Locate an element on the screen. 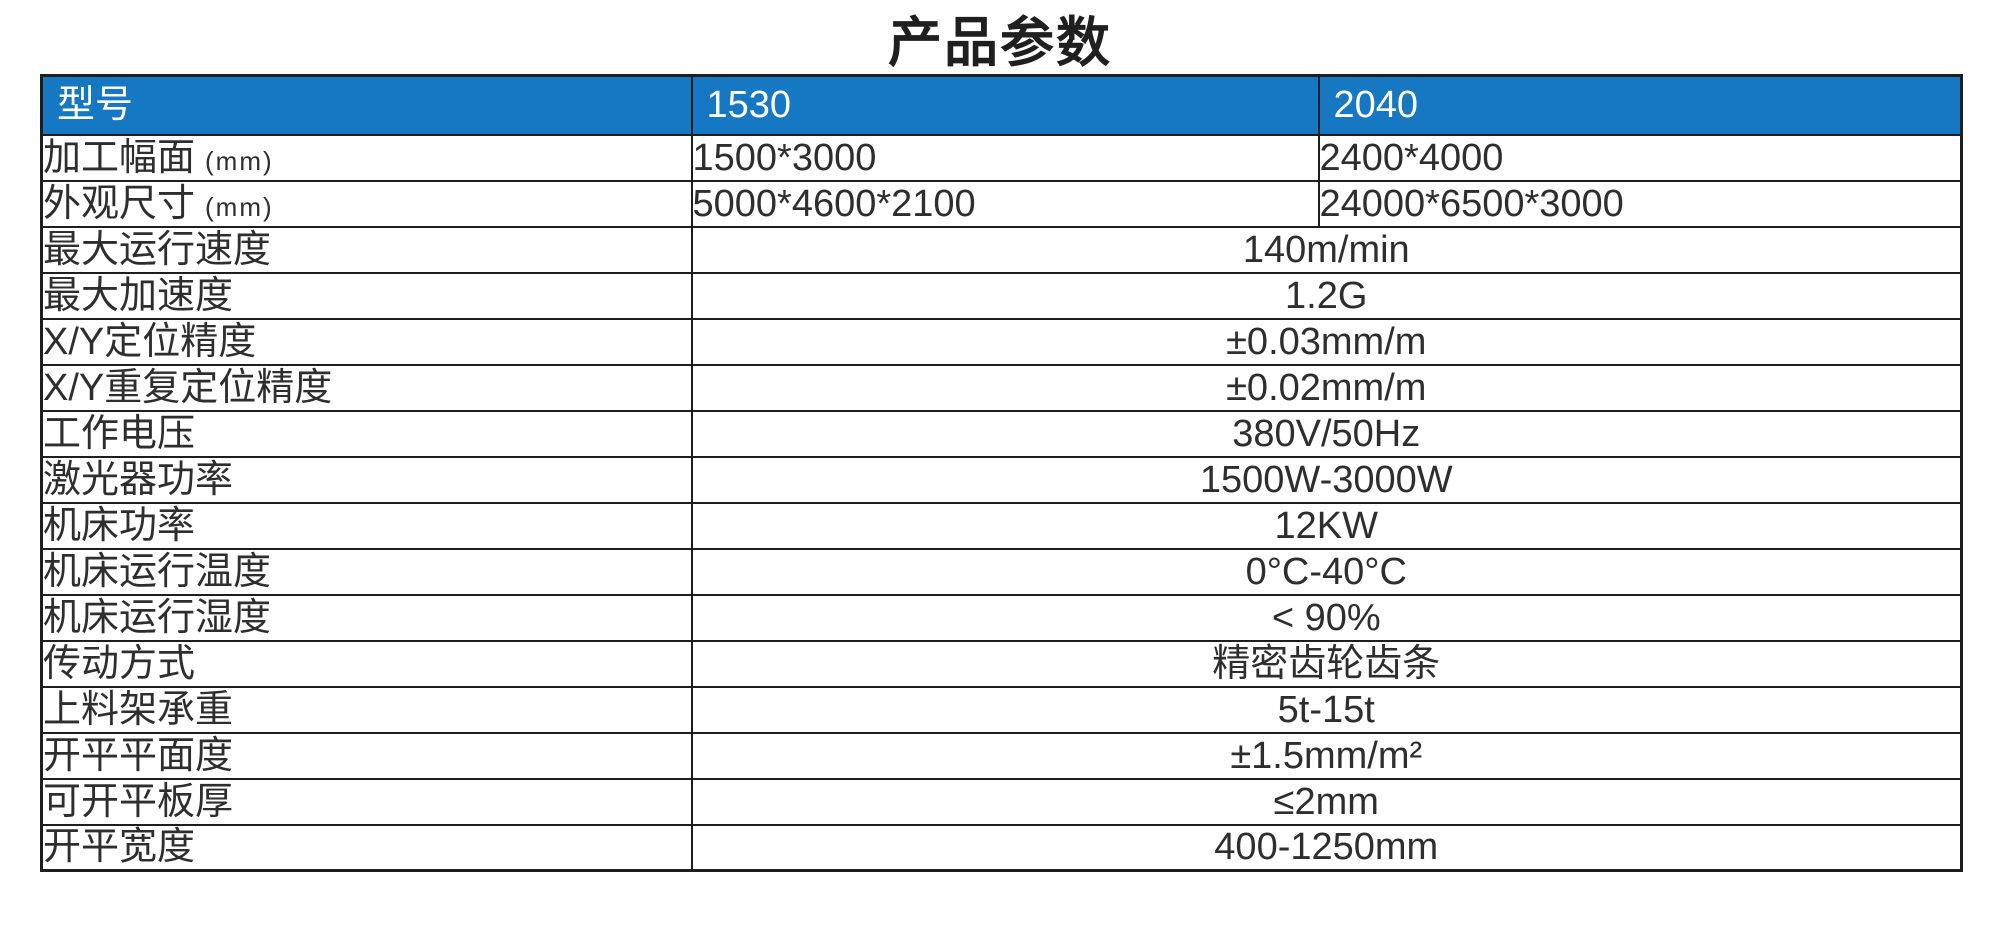 The width and height of the screenshot is (2000, 938). table-row: 开平宽度 400-1250mm is located at coordinates (1001, 847).